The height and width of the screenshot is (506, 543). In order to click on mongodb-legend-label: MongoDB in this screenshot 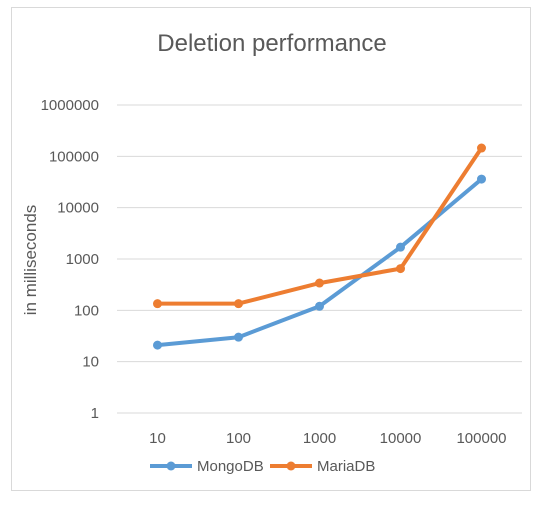, I will do `click(230, 466)`.